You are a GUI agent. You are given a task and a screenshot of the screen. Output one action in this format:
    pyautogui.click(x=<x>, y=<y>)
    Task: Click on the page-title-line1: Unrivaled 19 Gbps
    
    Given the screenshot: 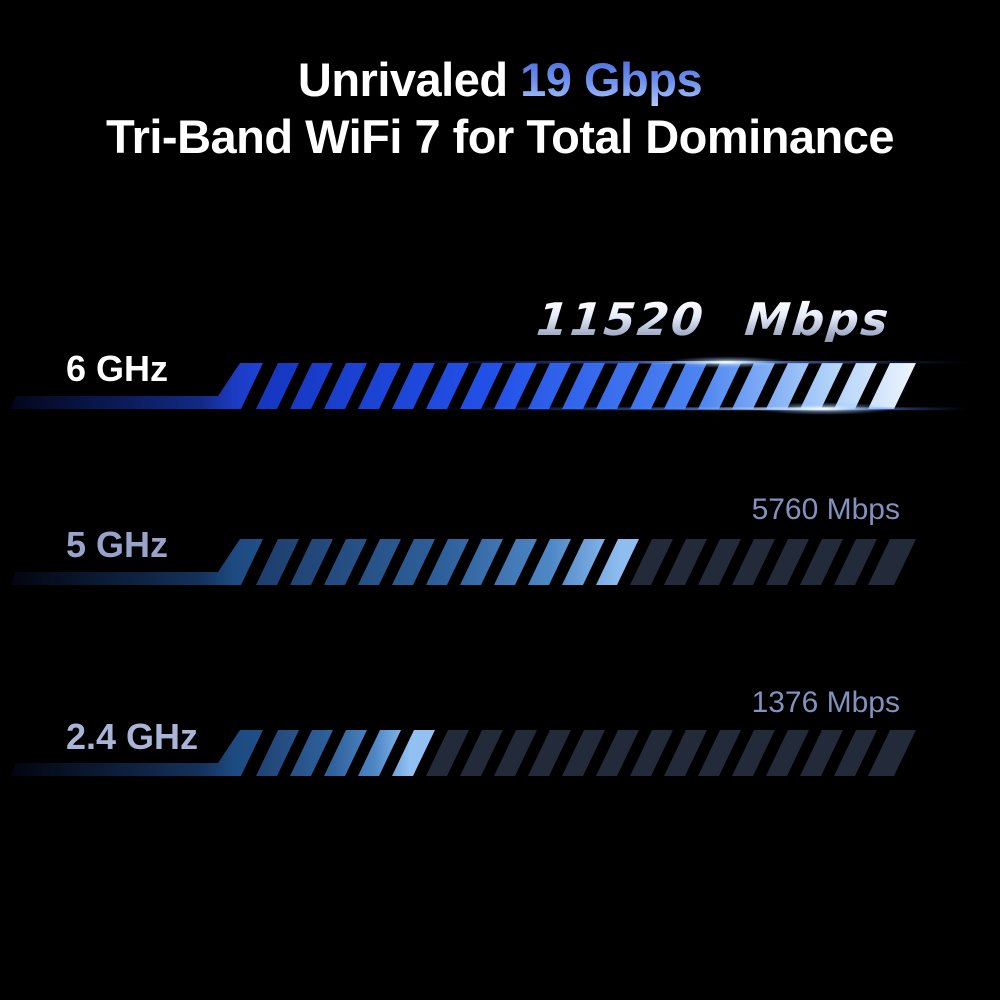 What is the action you would take?
    pyautogui.click(x=500, y=80)
    